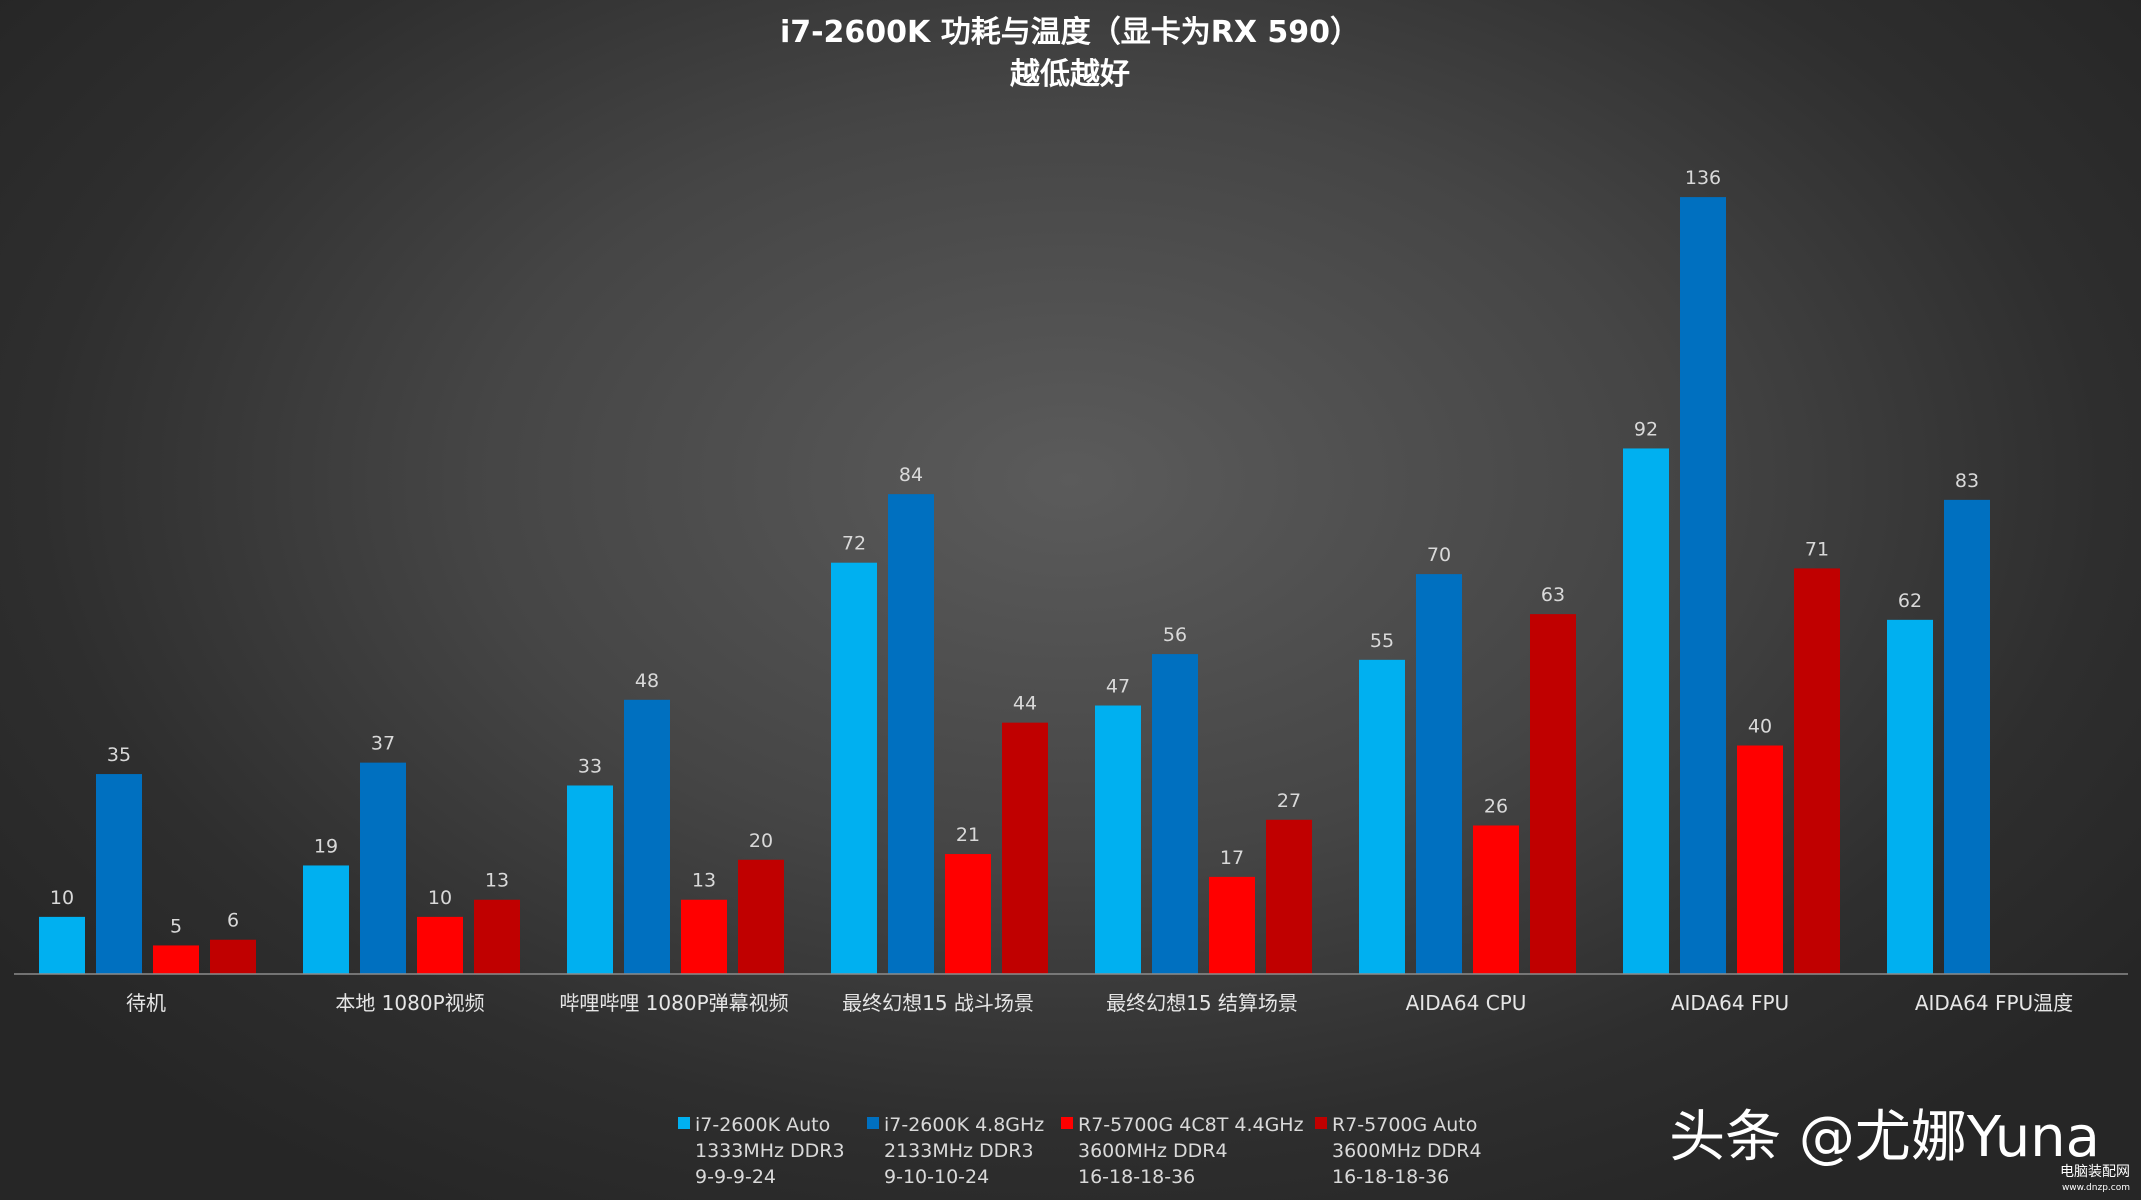 This screenshot has width=2141, height=1200. Describe the element at coordinates (1439, 555) in the screenshot. I see `data-label-s1-c5: 70` at that location.